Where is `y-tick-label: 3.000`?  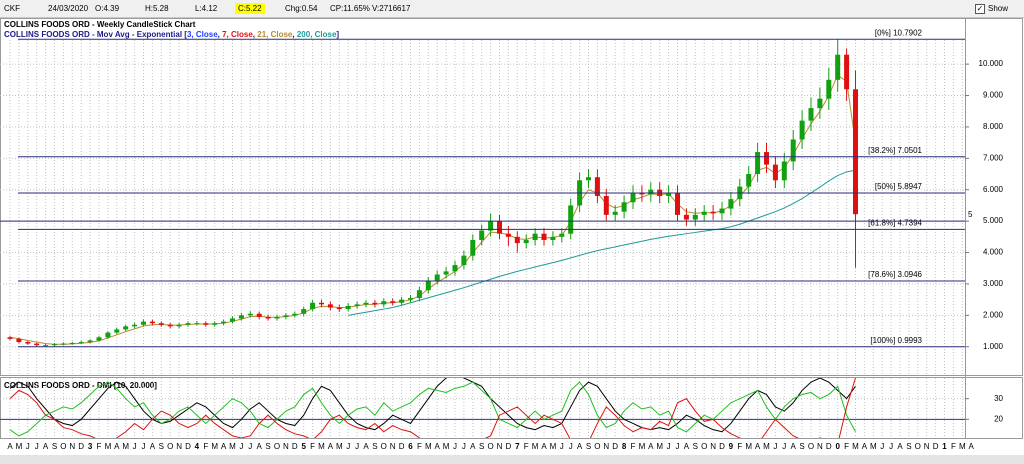
y-tick-label: 3.000 is located at coordinates (993, 283).